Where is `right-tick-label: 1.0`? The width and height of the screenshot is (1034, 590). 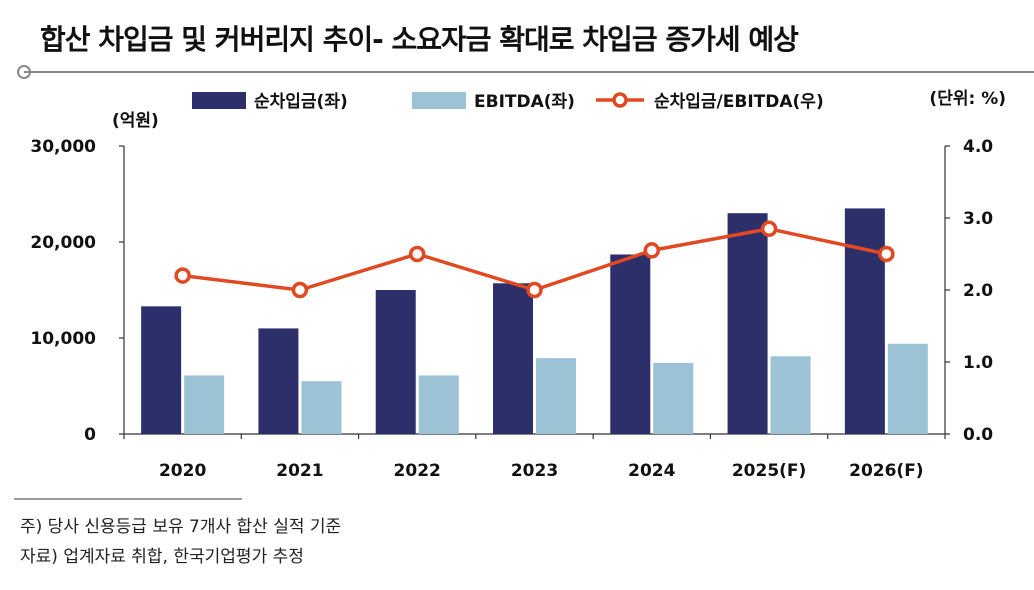 right-tick-label: 1.0 is located at coordinates (978, 363).